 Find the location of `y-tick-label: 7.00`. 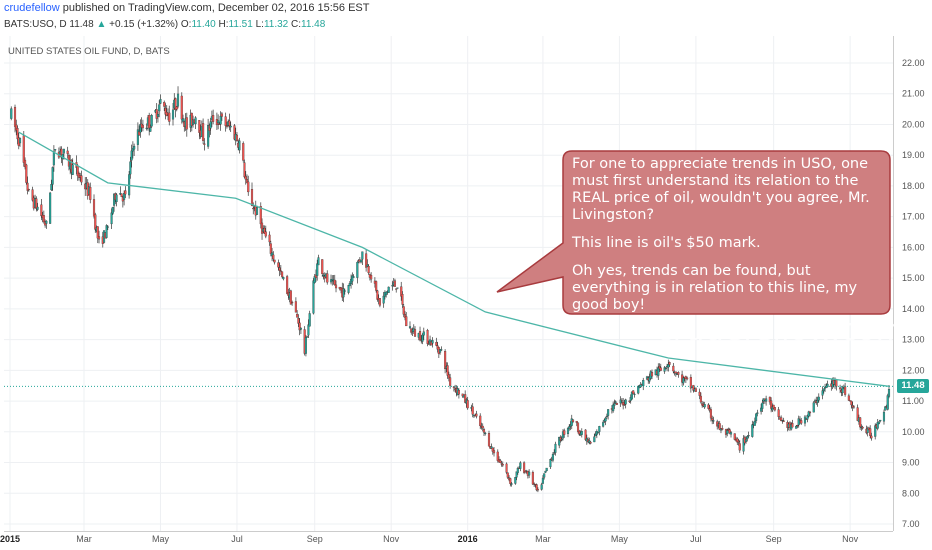

y-tick-label: 7.00 is located at coordinates (911, 524).